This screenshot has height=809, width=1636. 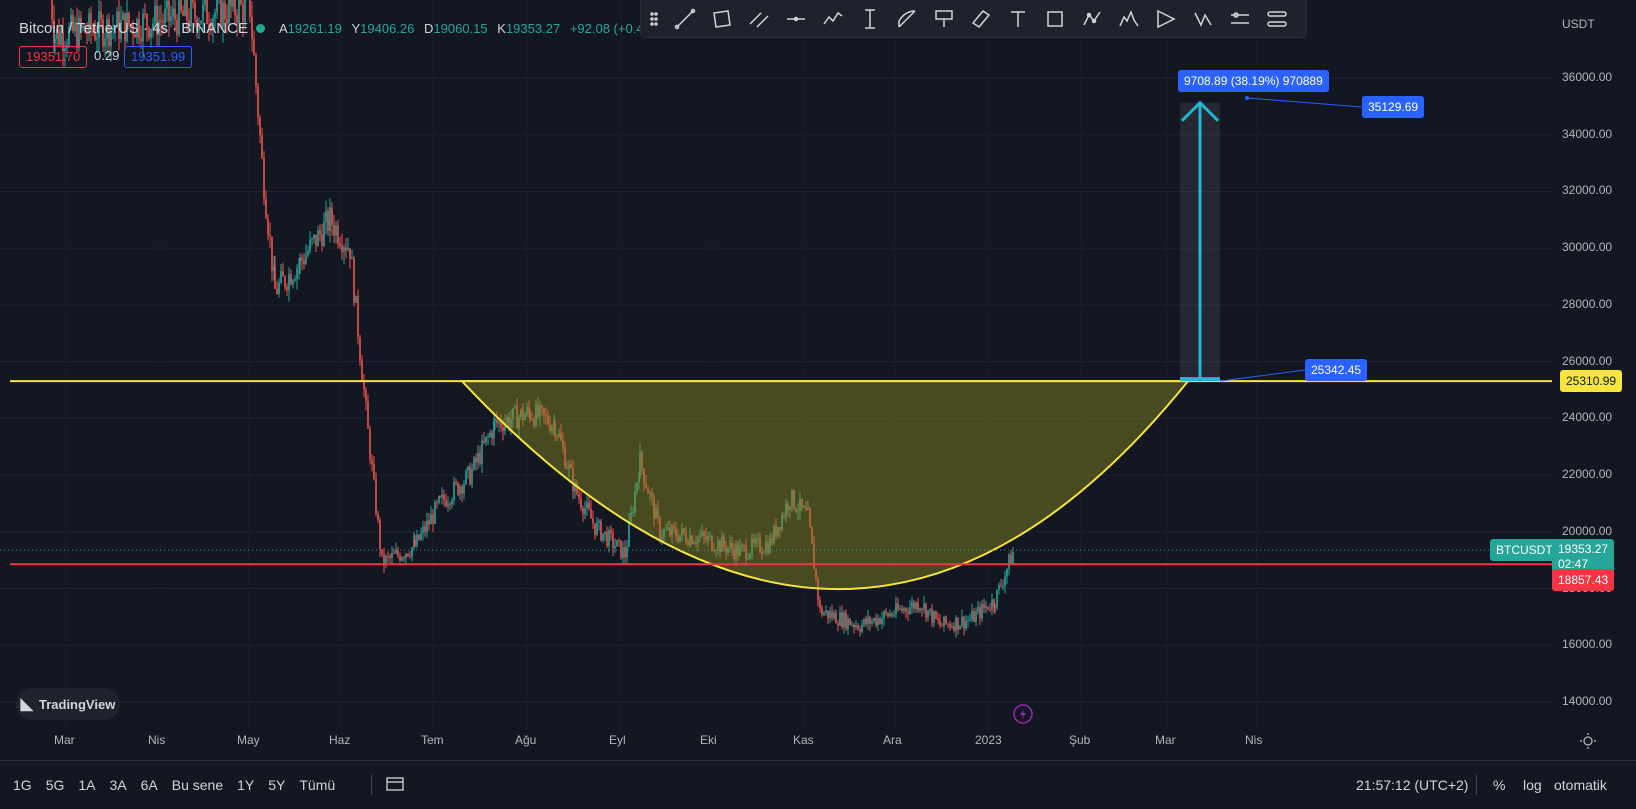 What do you see at coordinates (133, 28) in the screenshot?
I see `symbol-title: Bitcoin / TetherUS · 4s · BINANCE` at bounding box center [133, 28].